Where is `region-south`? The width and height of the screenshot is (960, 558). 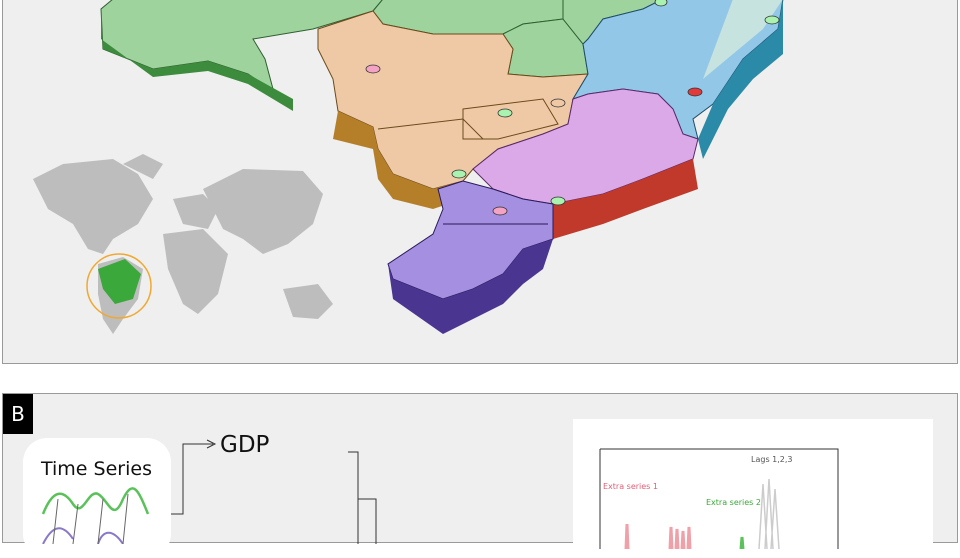 region-south is located at coordinates (470, 257).